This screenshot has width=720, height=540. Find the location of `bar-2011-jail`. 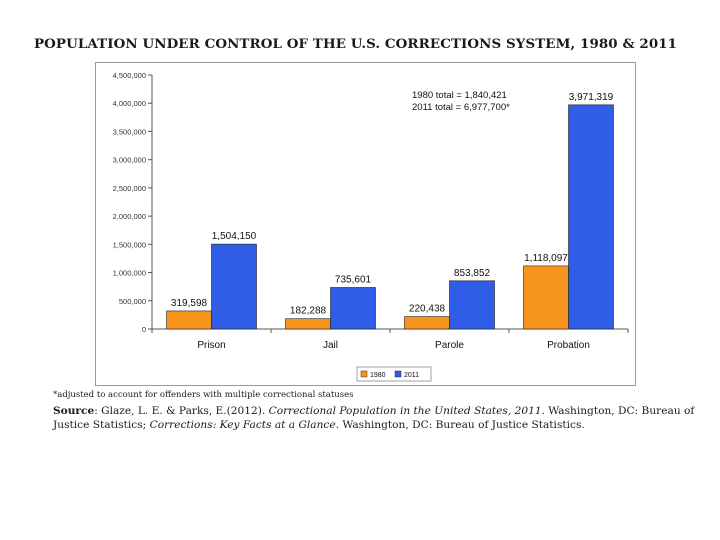

bar-2011-jail is located at coordinates (353, 308).